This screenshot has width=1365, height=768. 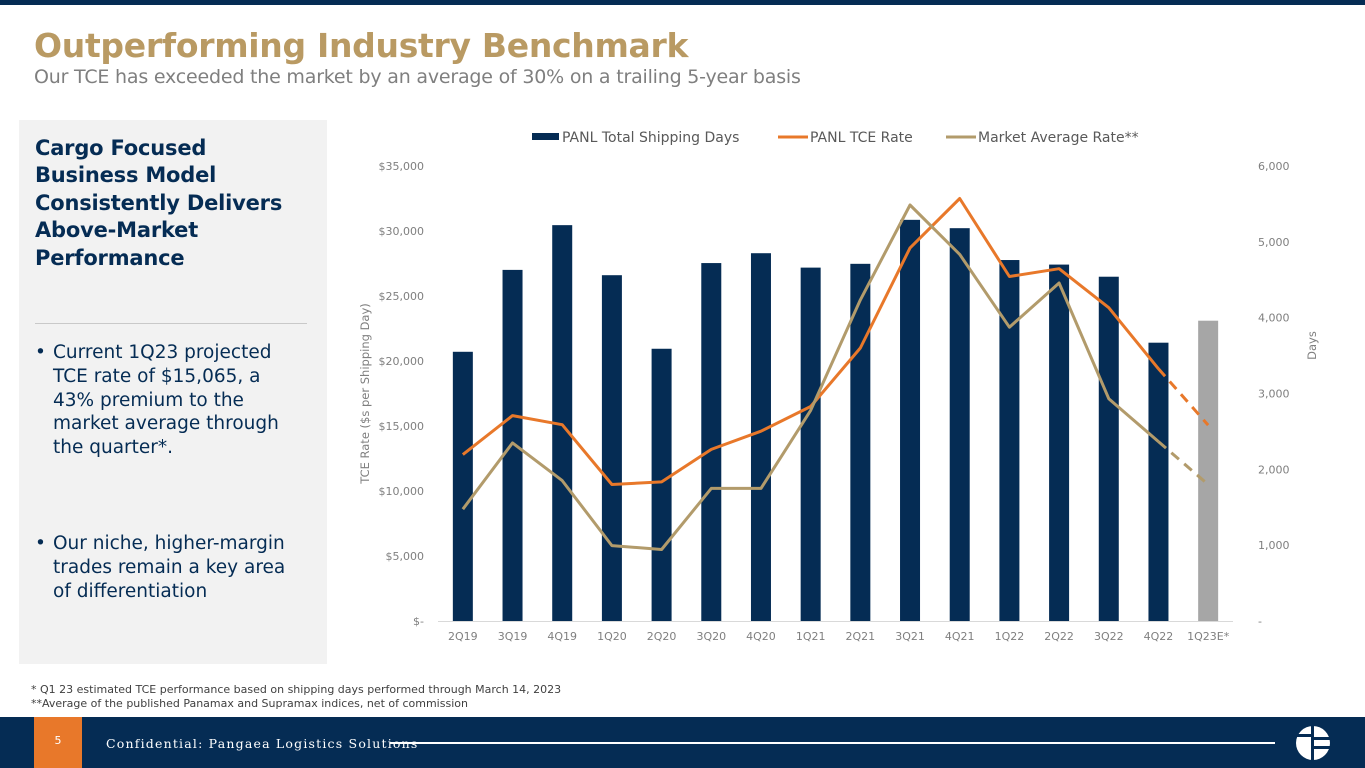 I want to click on x-tick-label: 4Q20, so click(x=761, y=636).